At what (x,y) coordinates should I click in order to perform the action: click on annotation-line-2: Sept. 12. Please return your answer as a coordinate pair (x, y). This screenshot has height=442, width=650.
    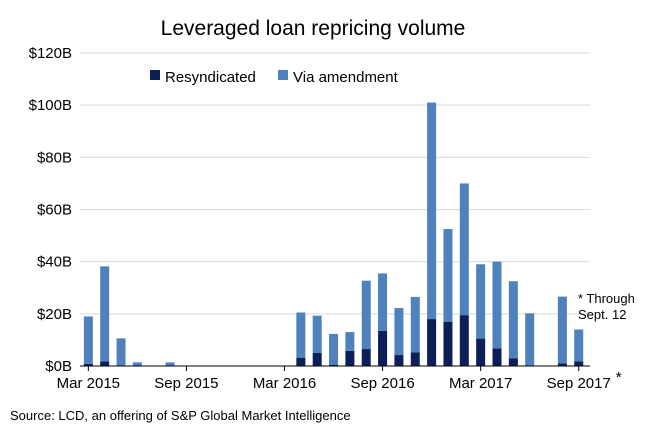
    Looking at the image, I should click on (602, 314).